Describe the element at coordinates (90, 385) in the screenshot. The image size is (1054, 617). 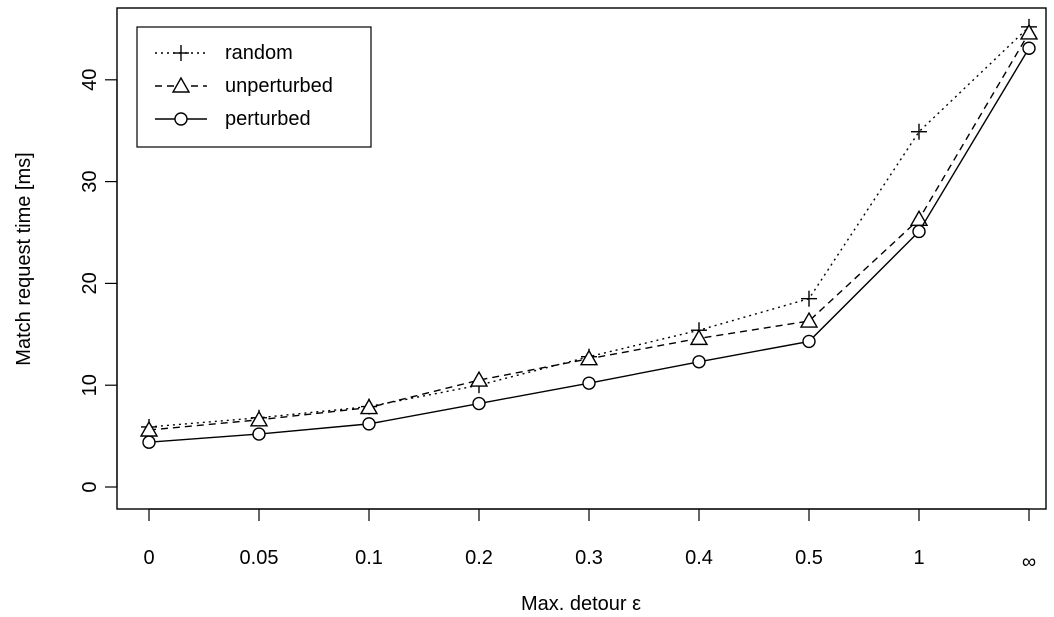
I see `y-tick-label: 10` at that location.